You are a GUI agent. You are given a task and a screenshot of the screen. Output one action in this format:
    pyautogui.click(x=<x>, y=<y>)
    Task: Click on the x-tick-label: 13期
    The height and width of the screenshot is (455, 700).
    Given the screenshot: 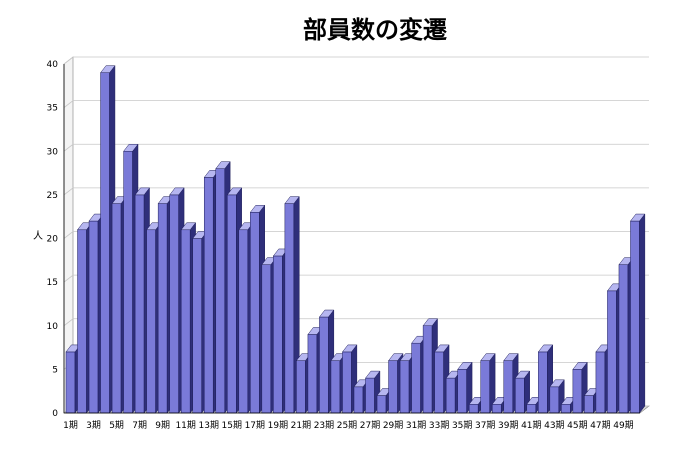 What is the action you would take?
    pyautogui.click(x=209, y=425)
    